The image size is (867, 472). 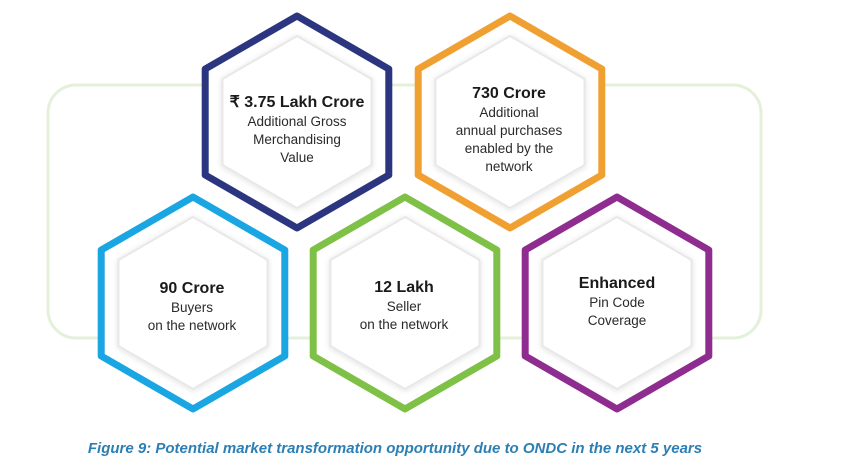 I want to click on hex-purchases-line-1: Additional, so click(x=509, y=112).